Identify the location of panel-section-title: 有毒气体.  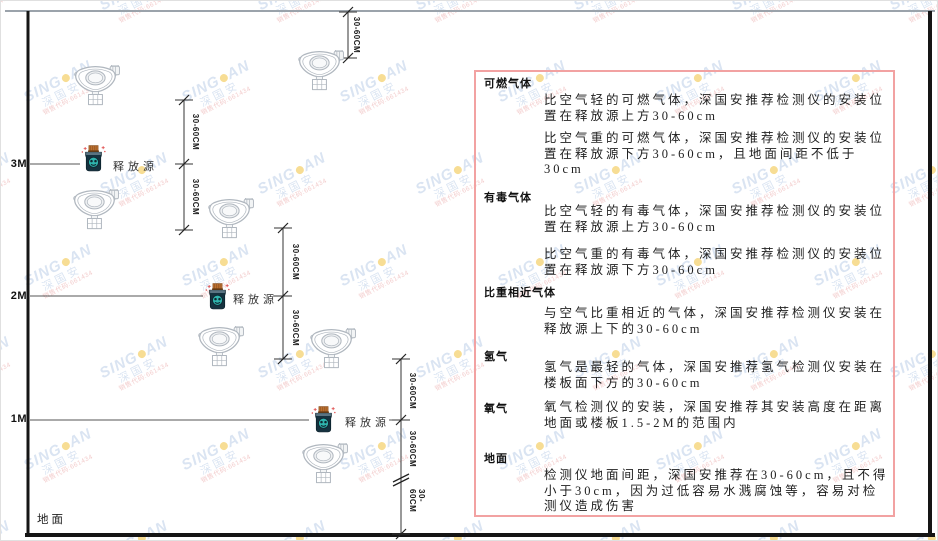
(508, 198).